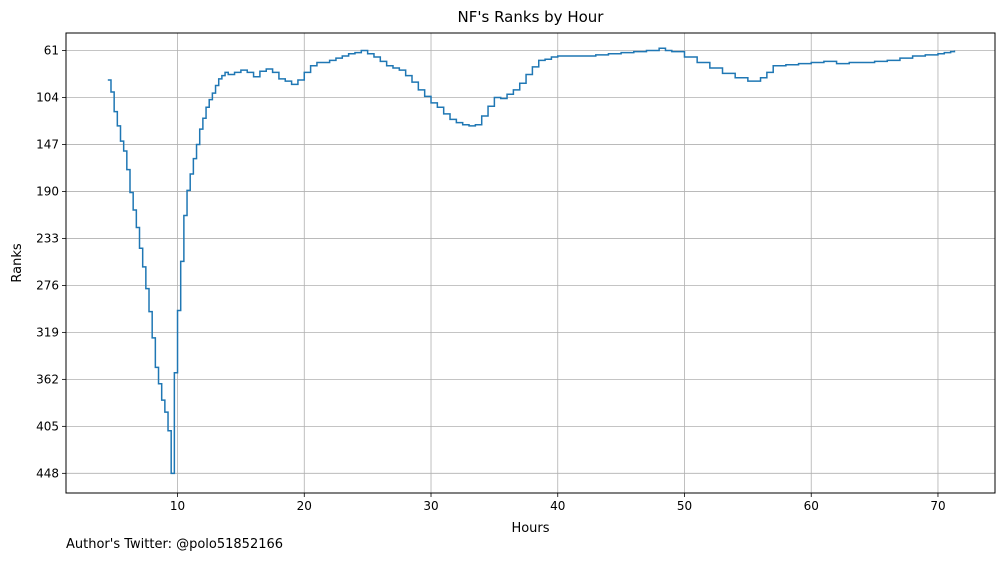 The width and height of the screenshot is (1005, 562). Describe the element at coordinates (47, 426) in the screenshot. I see `y-tick-label: 405` at that location.